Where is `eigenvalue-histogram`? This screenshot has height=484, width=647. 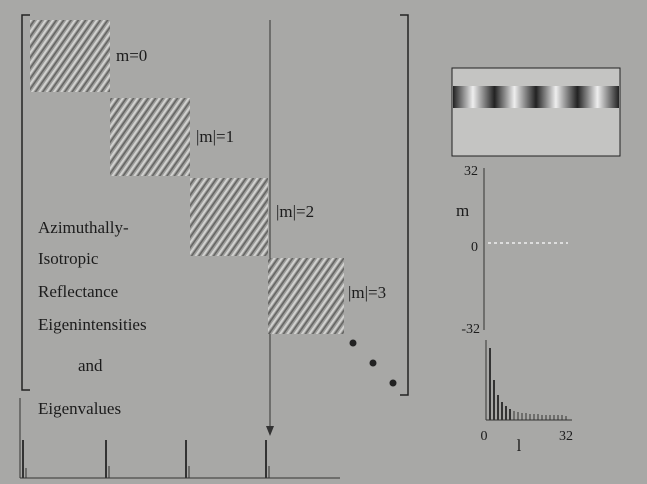
eigenvalue-histogram is located at coordinates (528, 380).